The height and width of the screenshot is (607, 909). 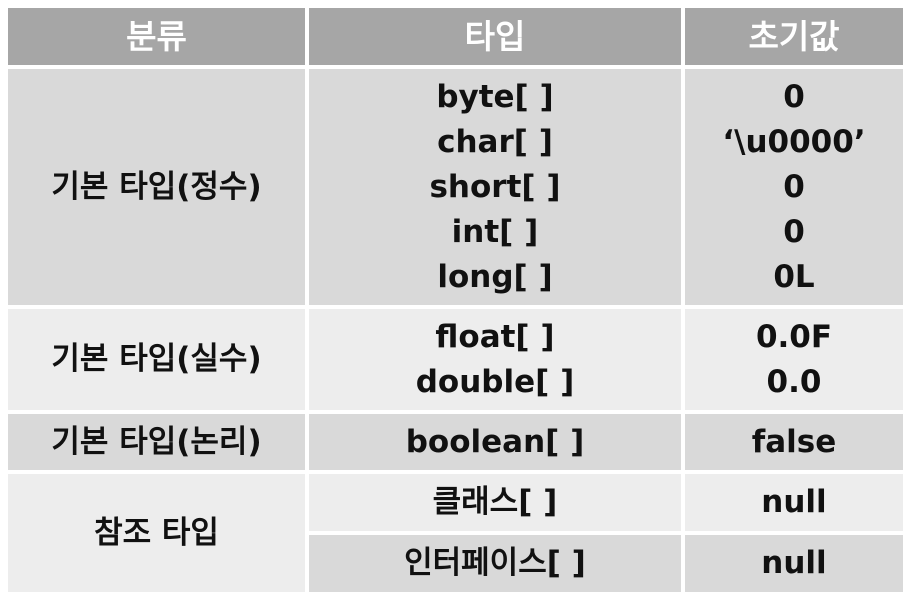 What do you see at coordinates (495, 276) in the screenshot?
I see `type-value: long[ ]` at bounding box center [495, 276].